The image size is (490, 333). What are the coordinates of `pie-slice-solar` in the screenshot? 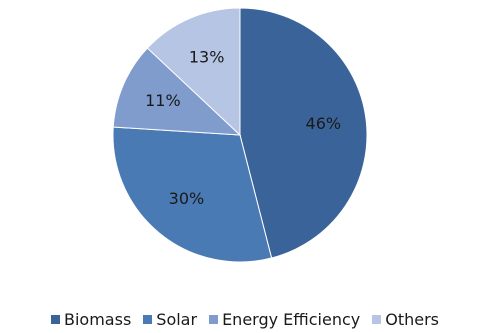 It's located at (192, 194).